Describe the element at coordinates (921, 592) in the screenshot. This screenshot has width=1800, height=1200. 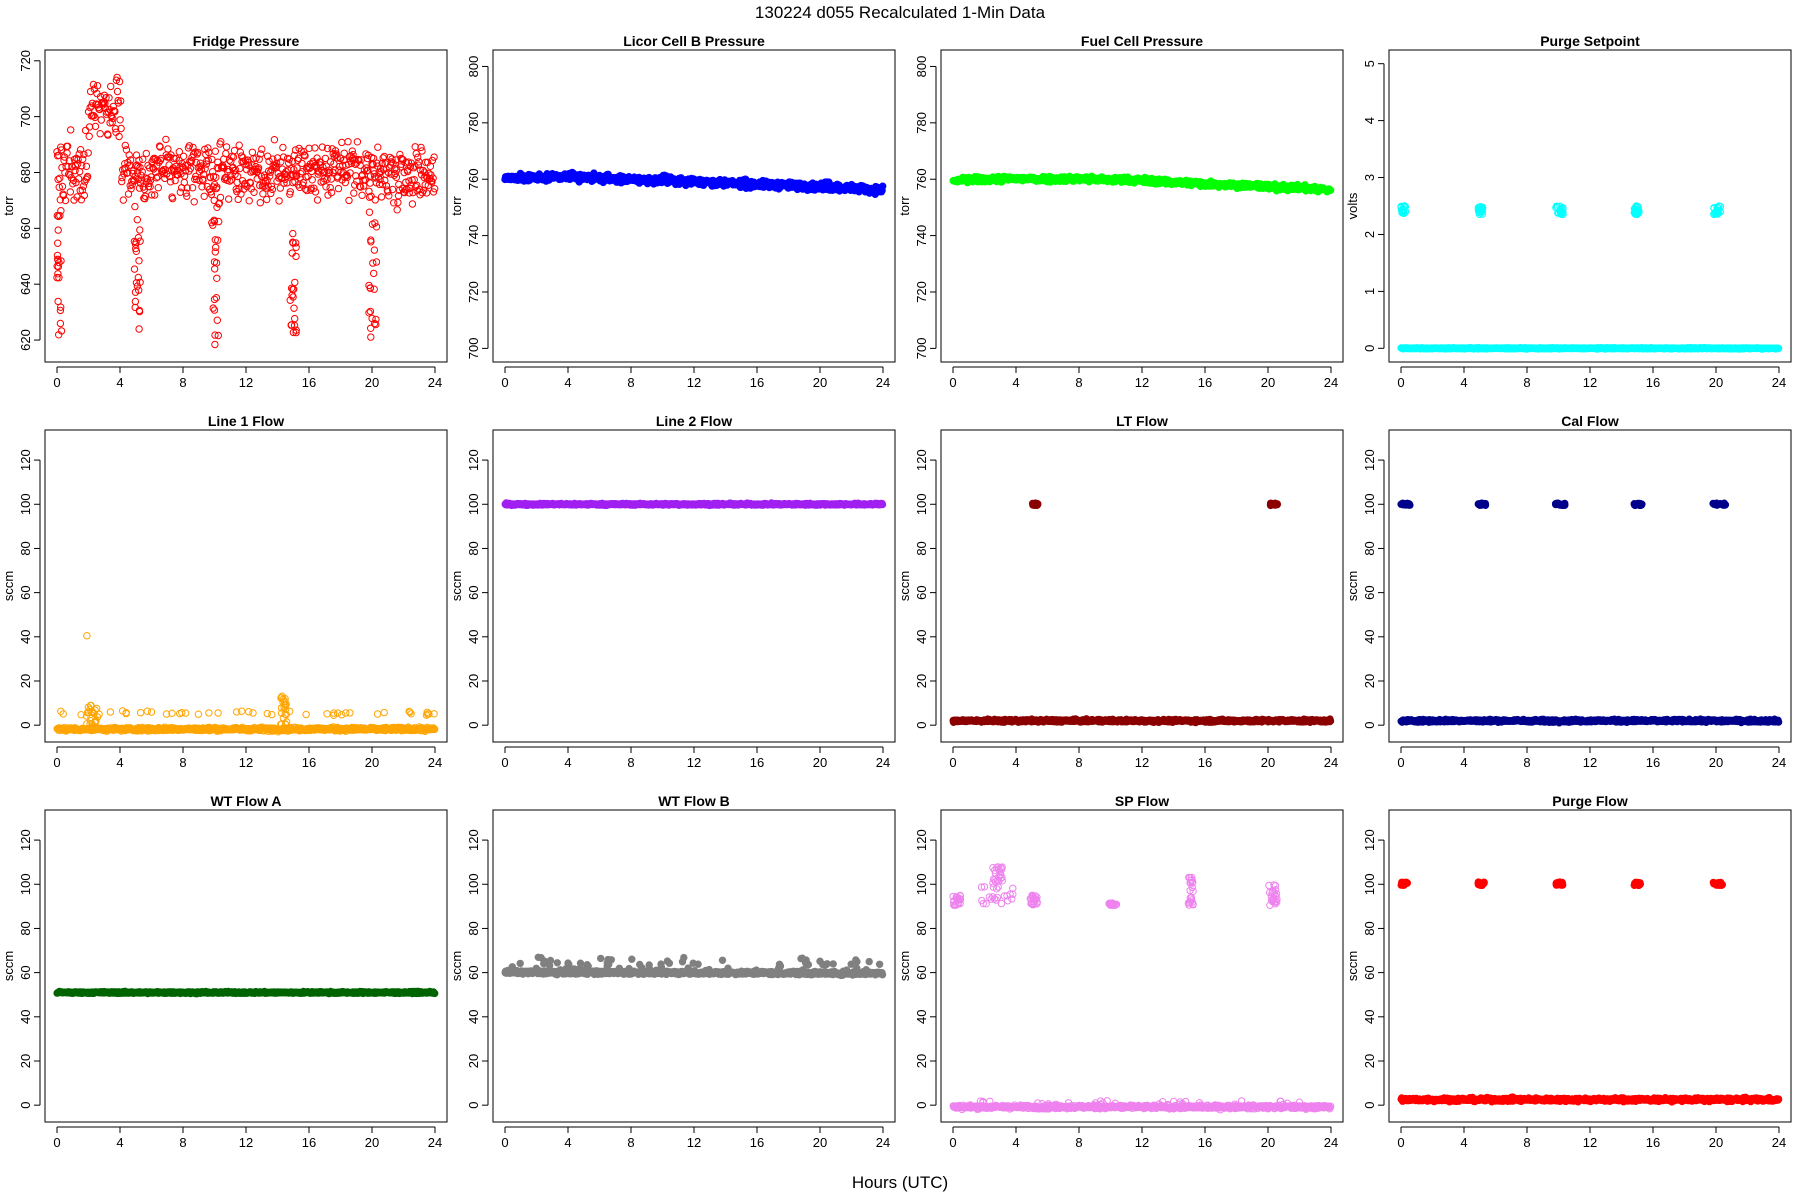
I see `y-tick-label: 60` at that location.